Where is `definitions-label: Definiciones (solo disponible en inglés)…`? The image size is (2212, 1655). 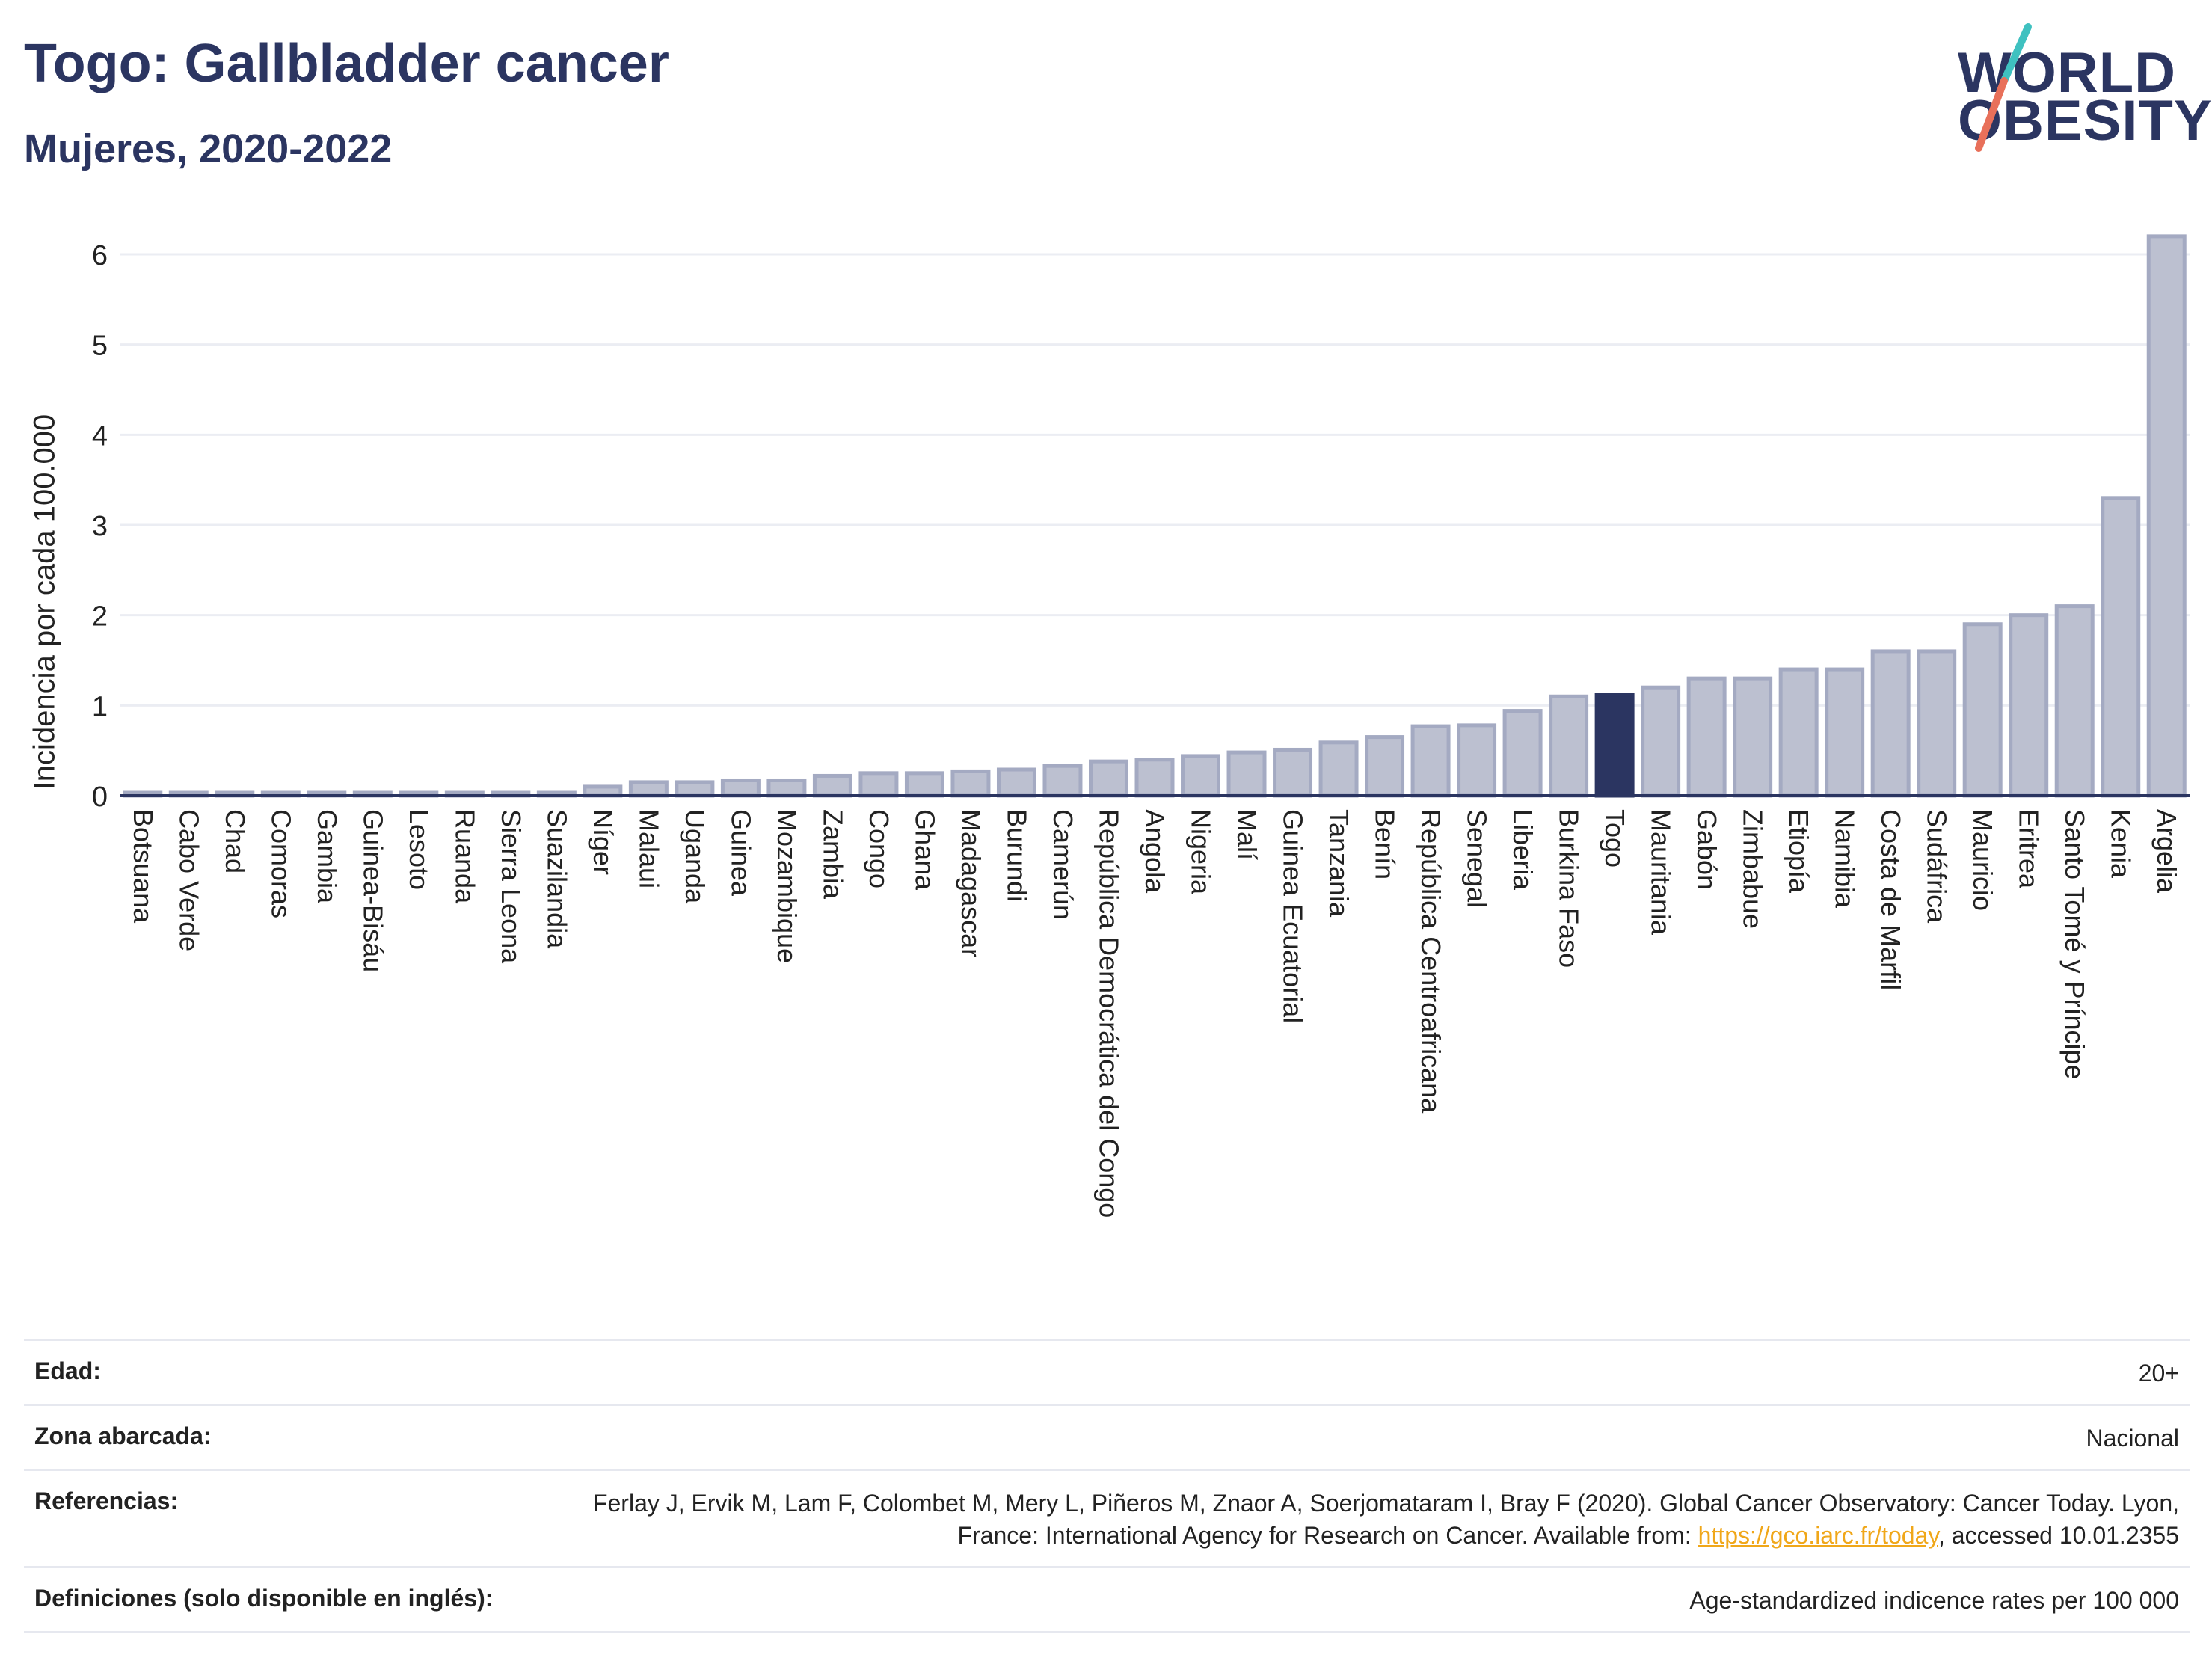
definitions-label: Definiciones (solo disponible en inglés)… is located at coordinates (264, 1598).